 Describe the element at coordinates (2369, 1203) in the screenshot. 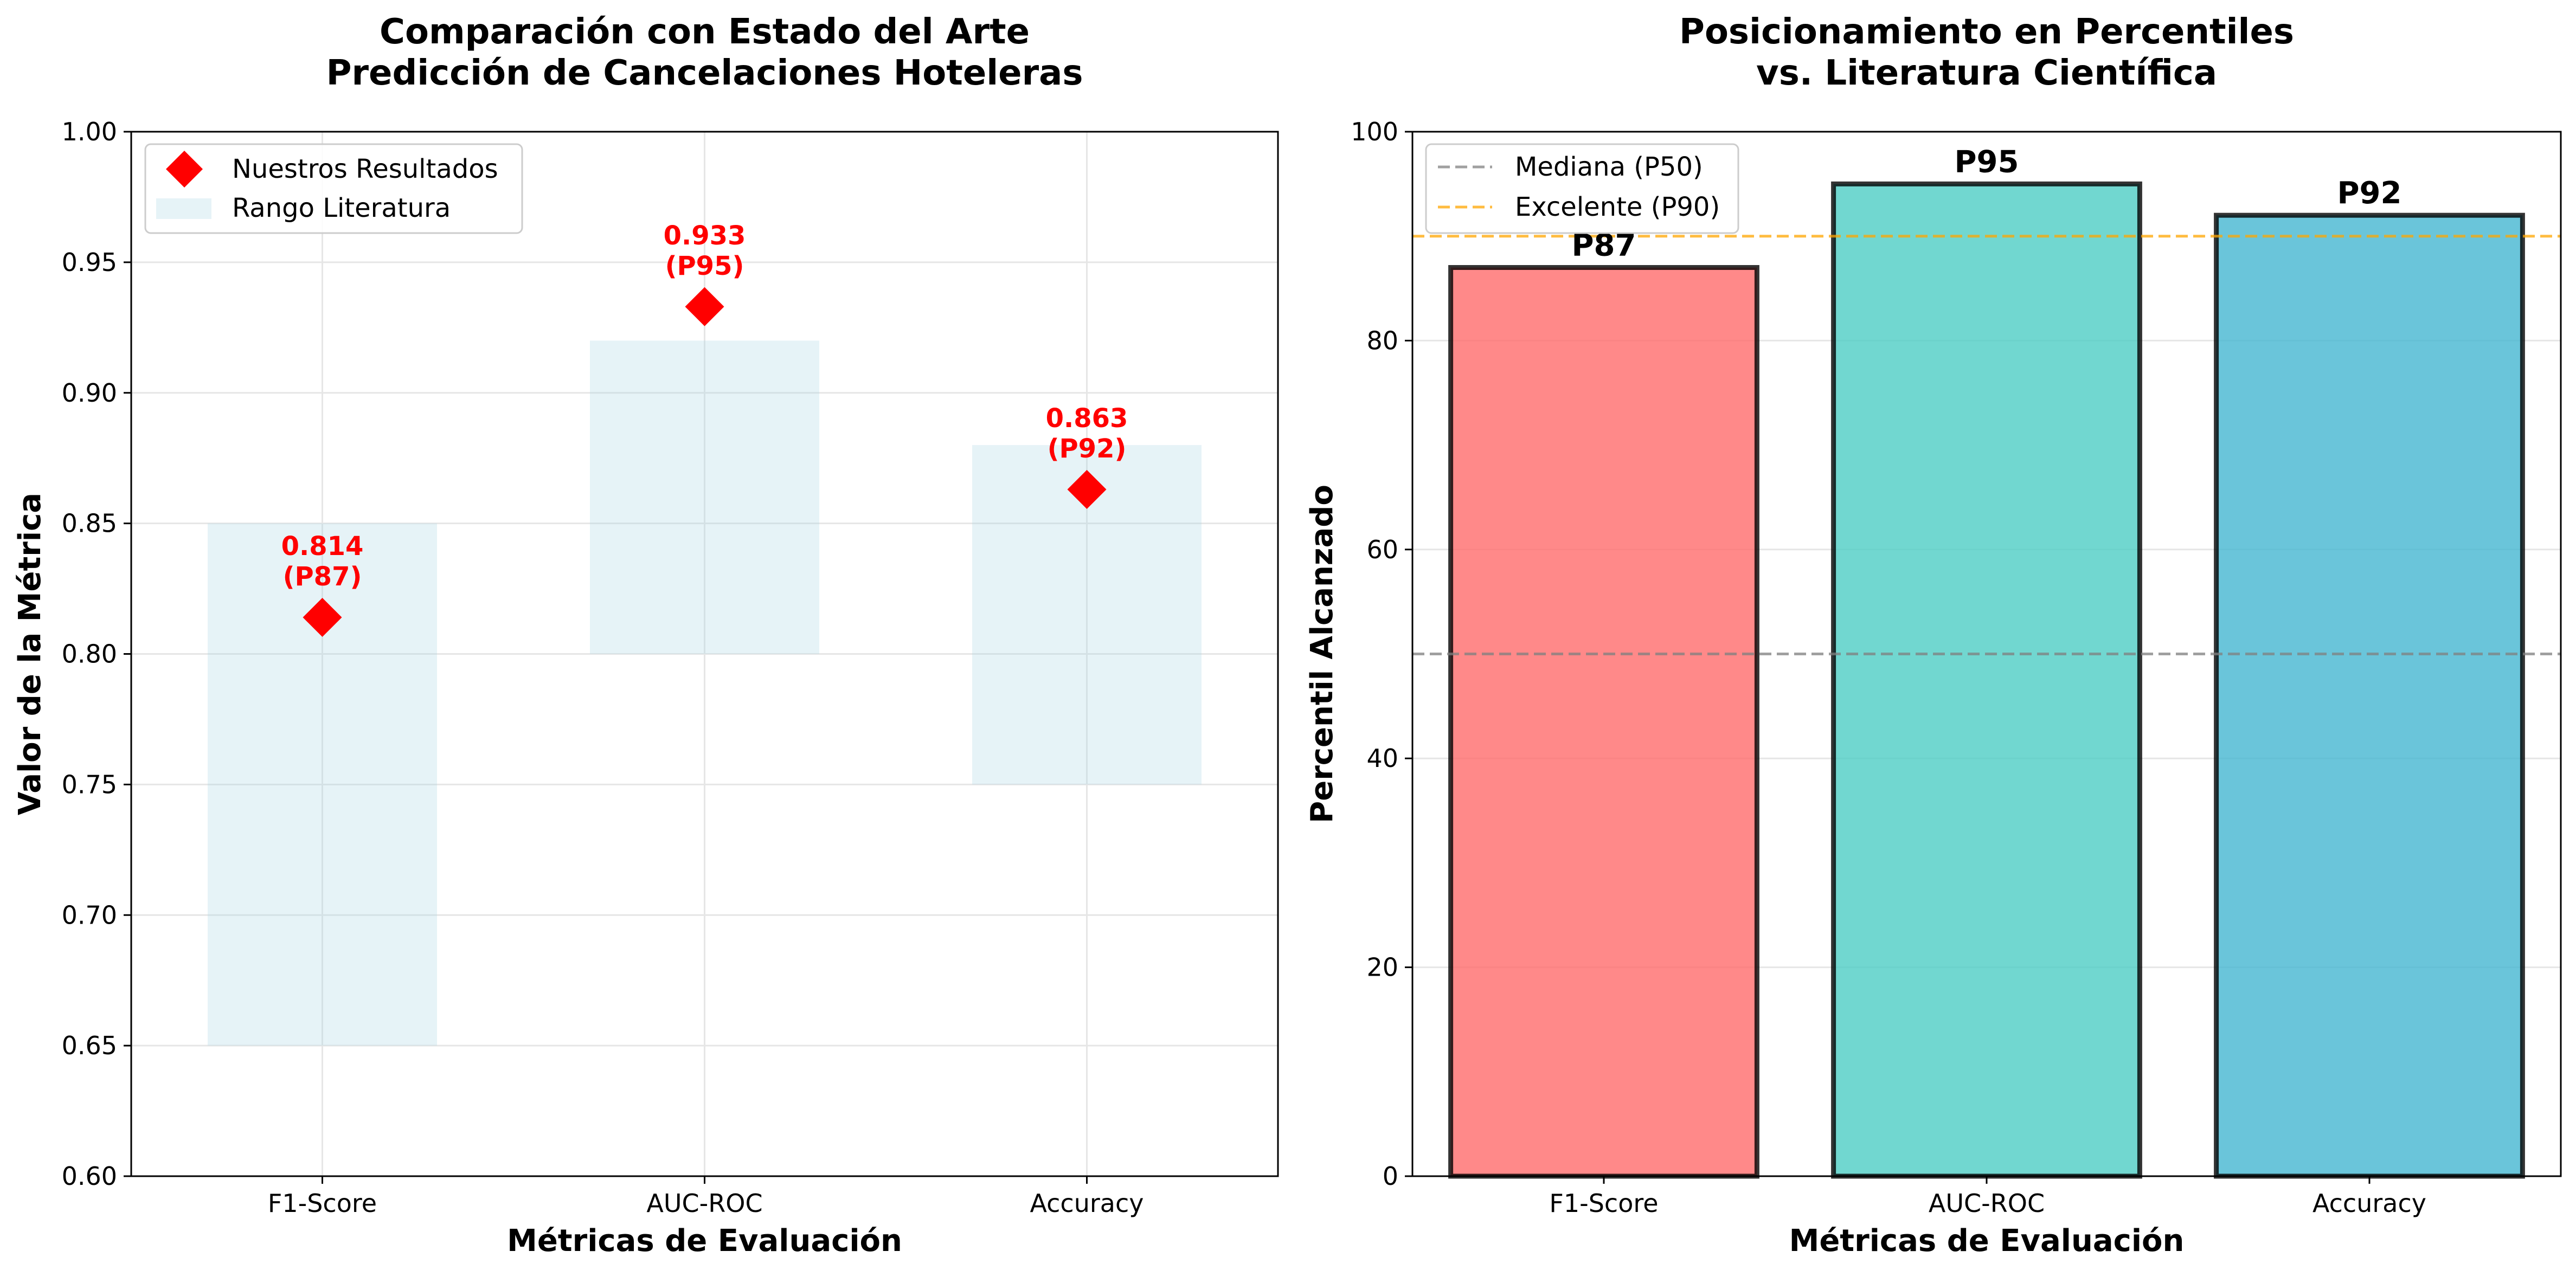

I see `right-x-tick-label: Accuracy` at that location.